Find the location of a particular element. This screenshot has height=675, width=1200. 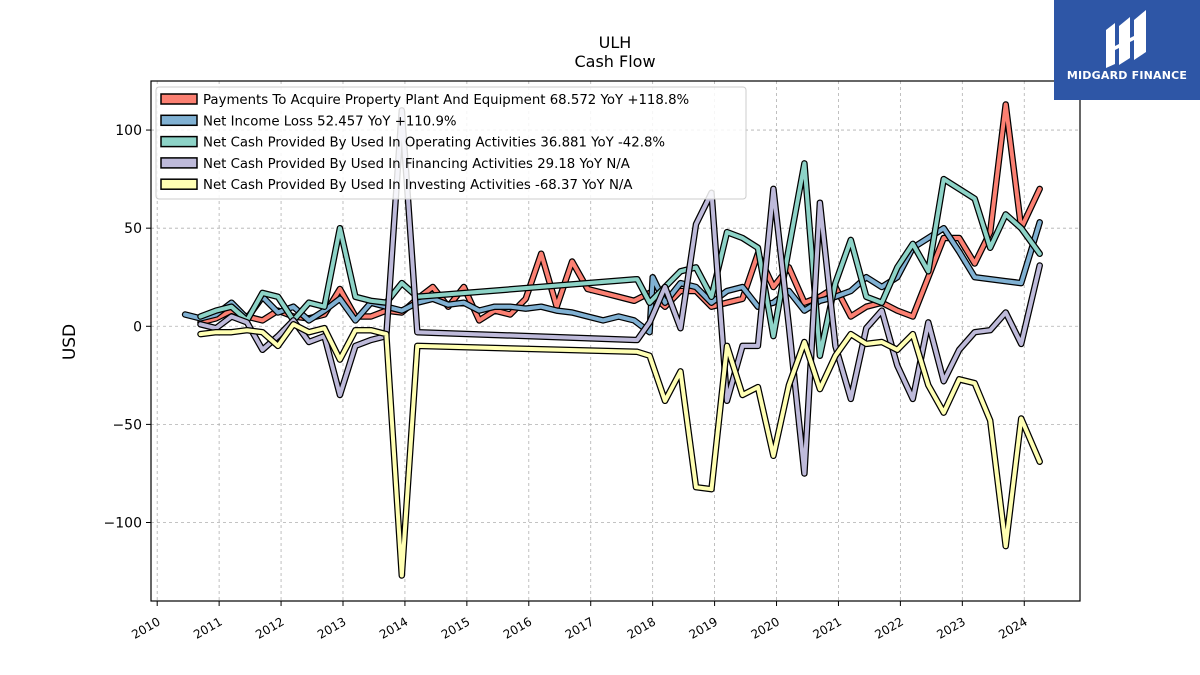

x-tick-label: 2010 is located at coordinates (145, 627).